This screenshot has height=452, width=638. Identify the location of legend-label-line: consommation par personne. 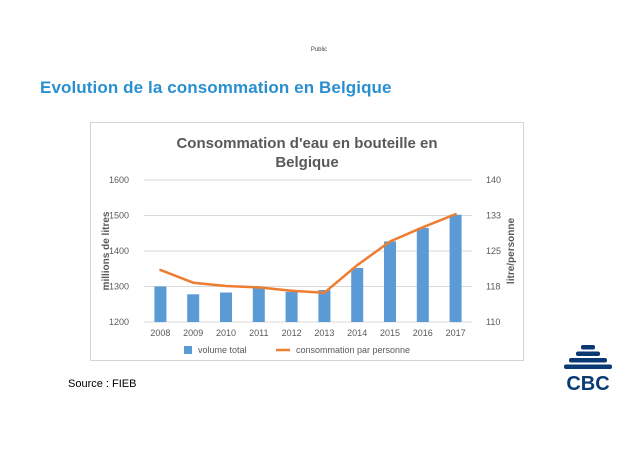
(353, 350).